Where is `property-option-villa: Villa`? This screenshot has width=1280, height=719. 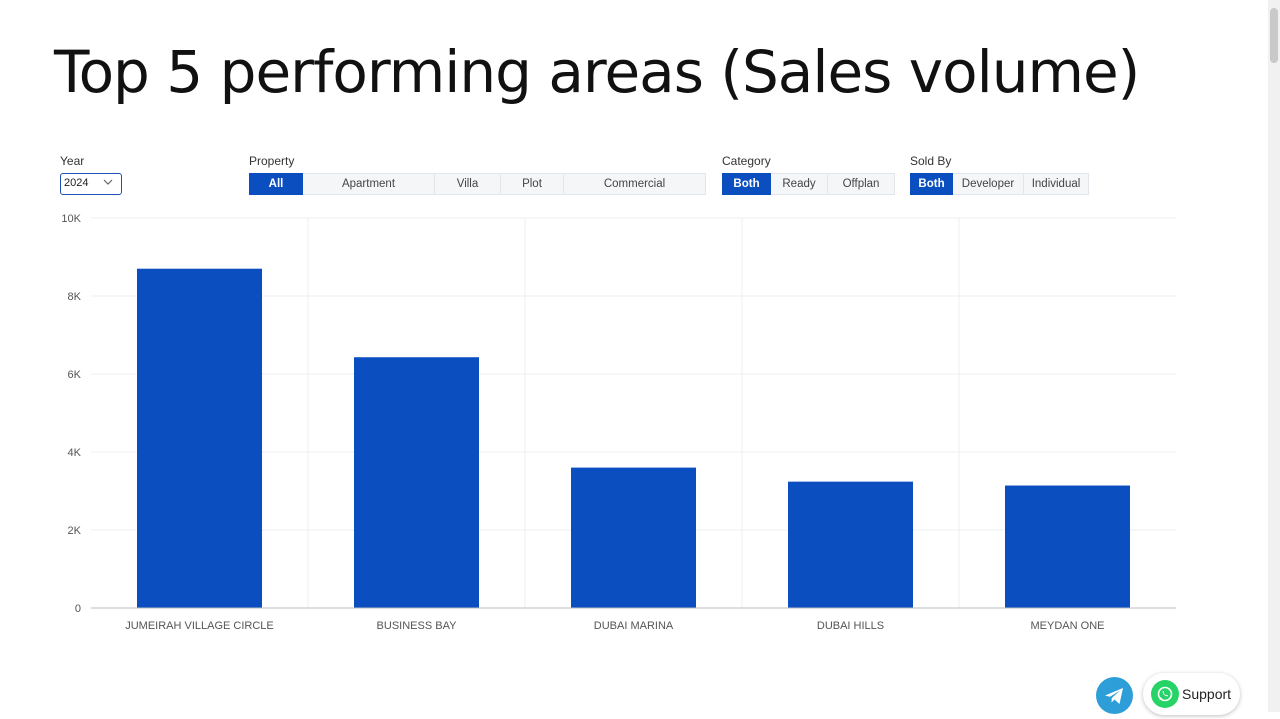
property-option-villa: Villa is located at coordinates (468, 184).